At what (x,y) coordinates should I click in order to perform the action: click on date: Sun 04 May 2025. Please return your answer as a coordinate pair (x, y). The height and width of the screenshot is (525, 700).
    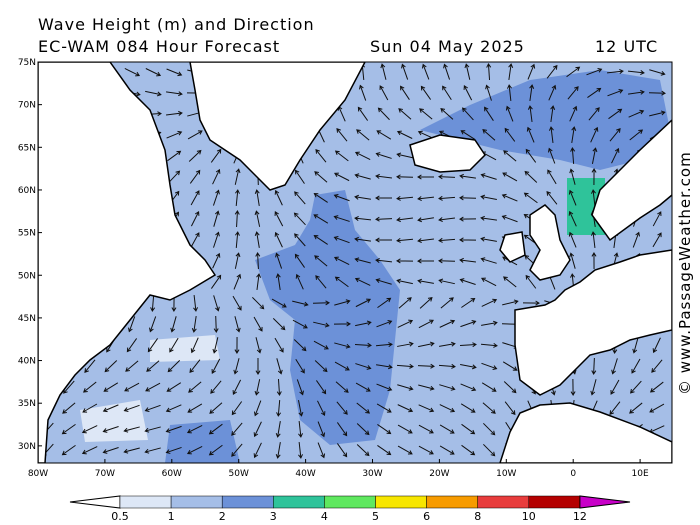
    Looking at the image, I should click on (447, 46).